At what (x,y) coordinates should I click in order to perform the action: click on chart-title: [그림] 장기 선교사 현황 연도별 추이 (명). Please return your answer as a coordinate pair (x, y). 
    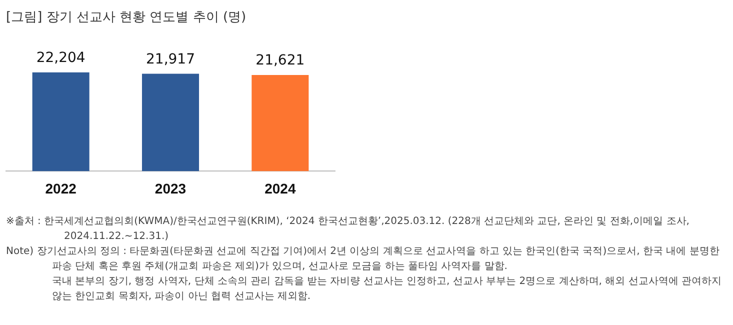
    Looking at the image, I should click on (126, 17).